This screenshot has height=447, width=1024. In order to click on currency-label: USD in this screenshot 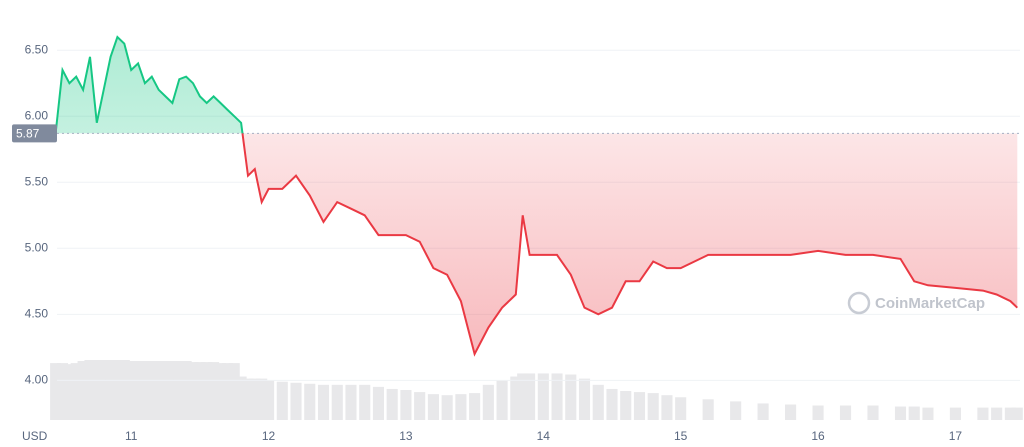, I will do `click(35, 436)`.